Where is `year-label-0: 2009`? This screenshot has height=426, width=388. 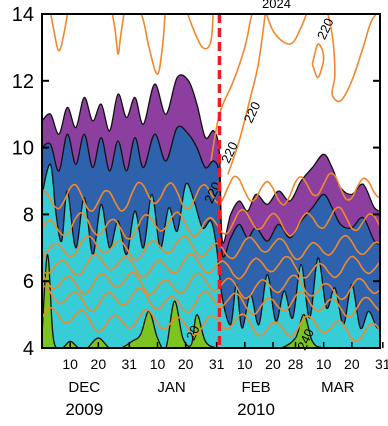 year-label-0: 2009 is located at coordinates (84, 409).